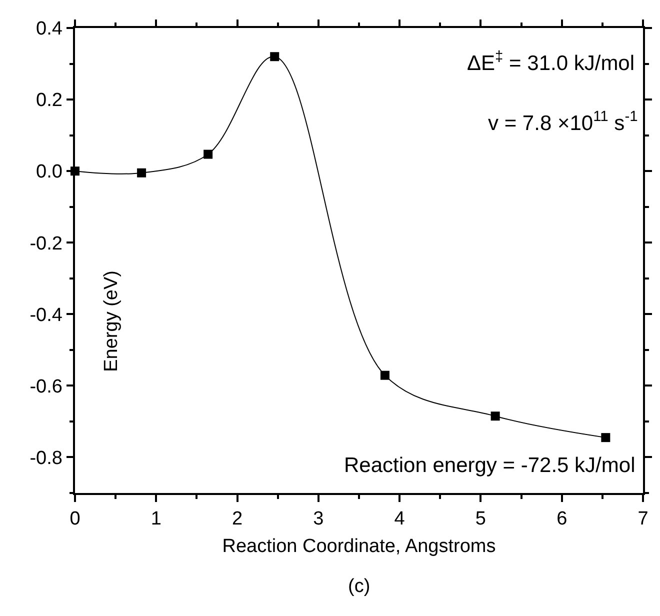 The width and height of the screenshot is (660, 616). Describe the element at coordinates (400, 519) in the screenshot. I see `x-tick-label: 4` at that location.